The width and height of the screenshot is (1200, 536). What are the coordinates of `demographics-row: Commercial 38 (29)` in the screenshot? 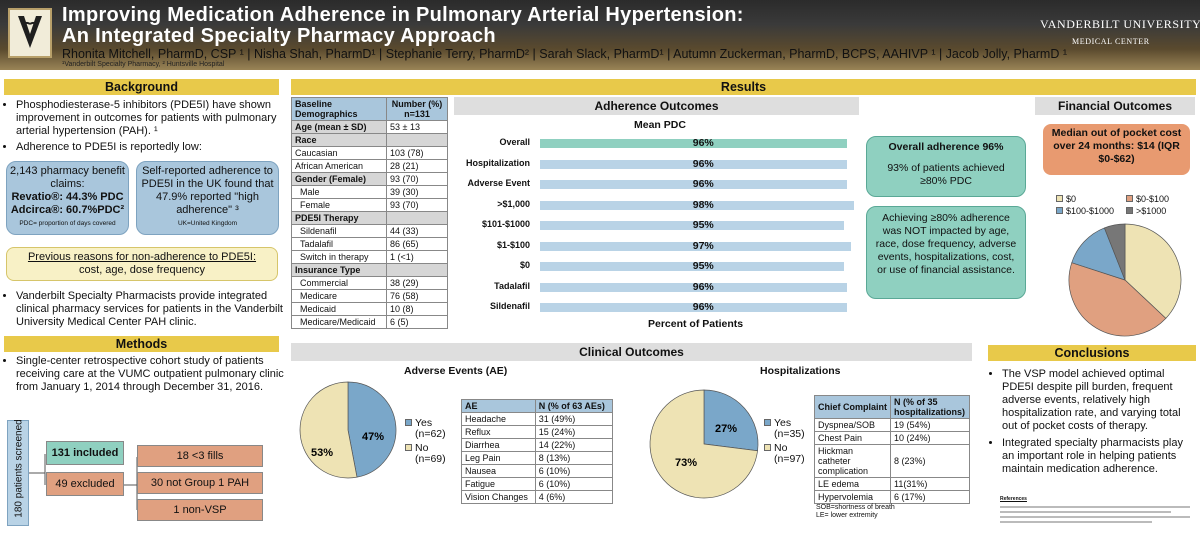 It's located at (369, 283).